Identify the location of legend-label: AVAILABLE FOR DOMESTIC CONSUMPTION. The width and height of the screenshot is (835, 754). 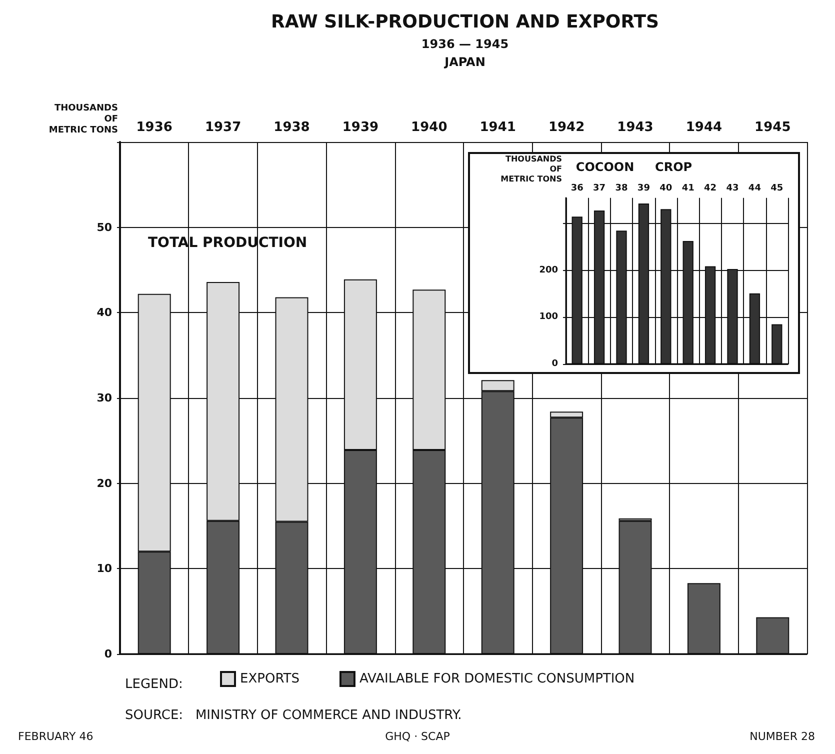
(497, 679).